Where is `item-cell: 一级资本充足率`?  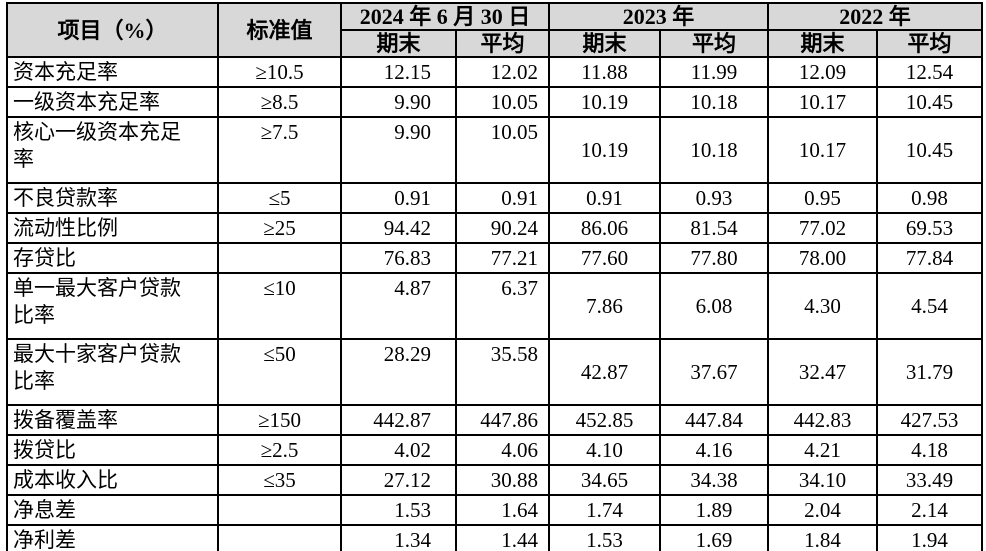 item-cell: 一级资本充足率 is located at coordinates (112, 102).